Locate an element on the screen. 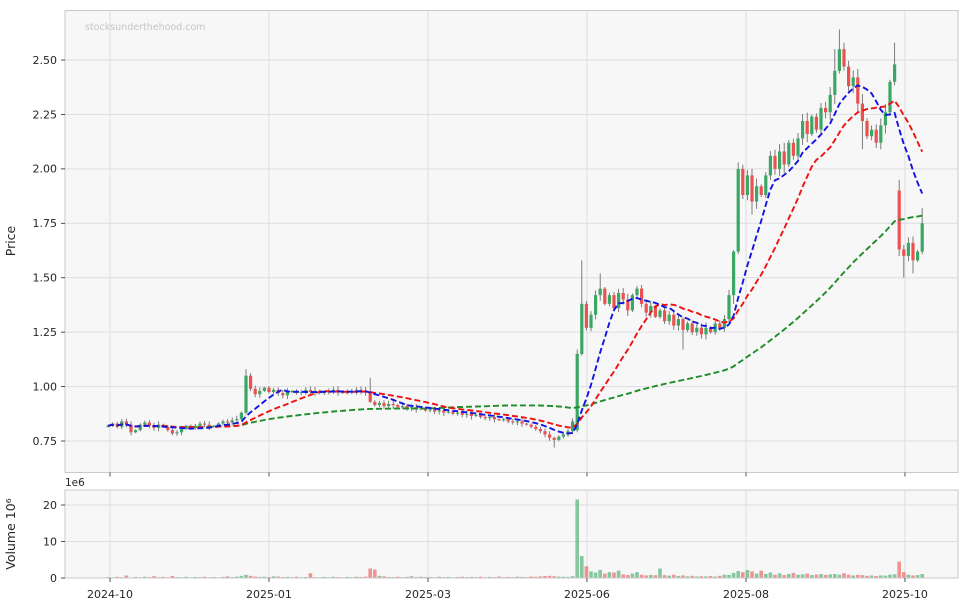  volume-offset-label: 1e6 is located at coordinates (75, 483).